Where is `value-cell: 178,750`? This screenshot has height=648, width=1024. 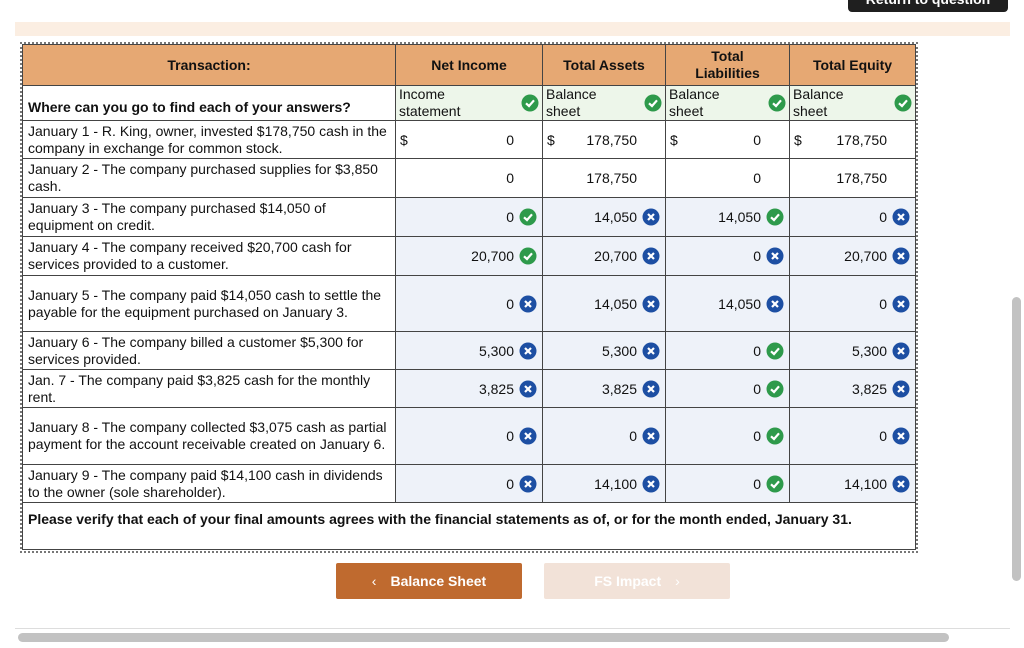
value-cell: 178,750 is located at coordinates (852, 178).